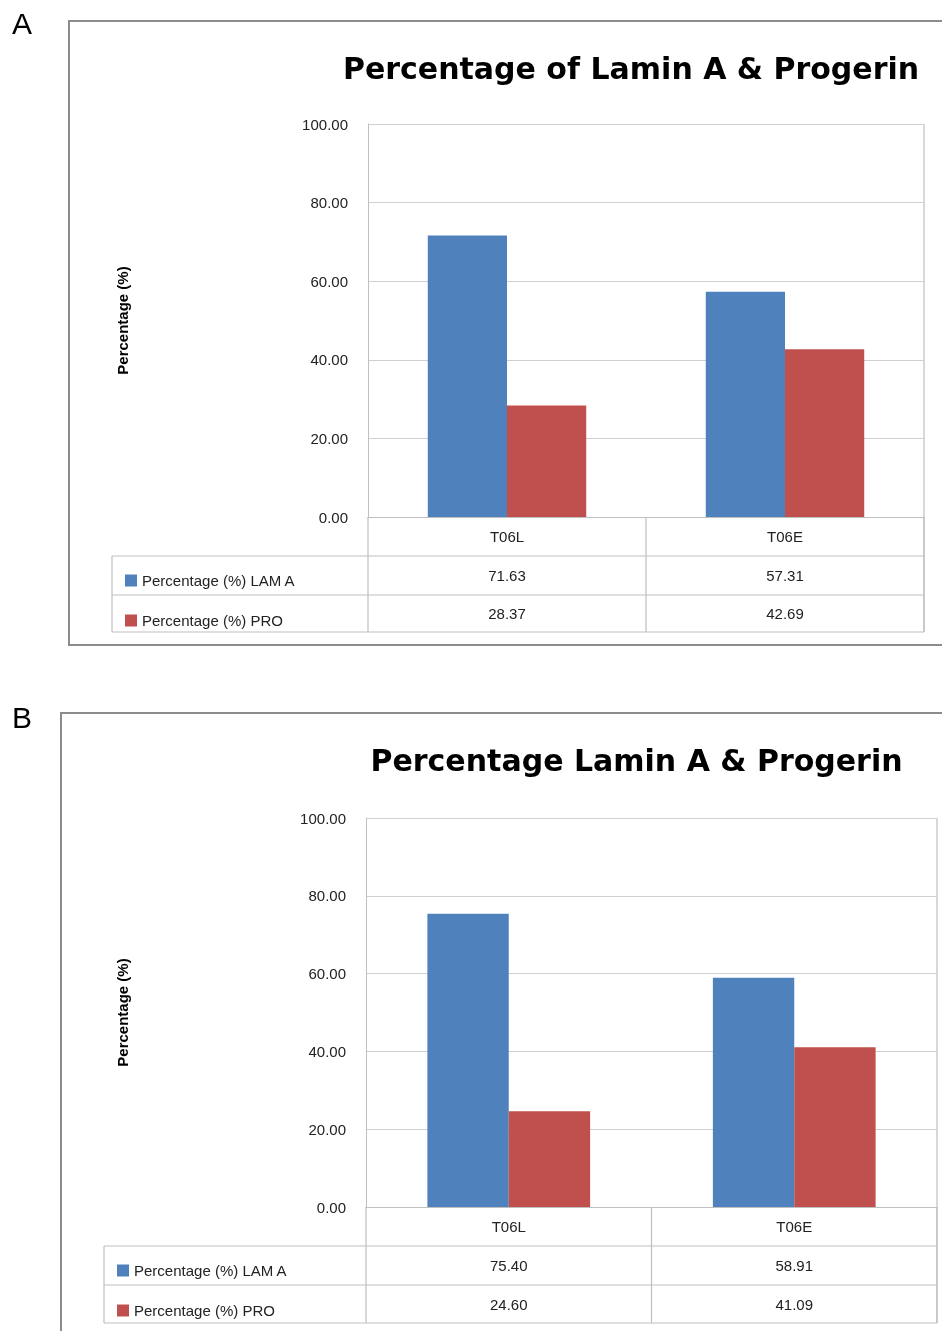 The width and height of the screenshot is (942, 1331). I want to click on data-label: 71.63, so click(507, 575).